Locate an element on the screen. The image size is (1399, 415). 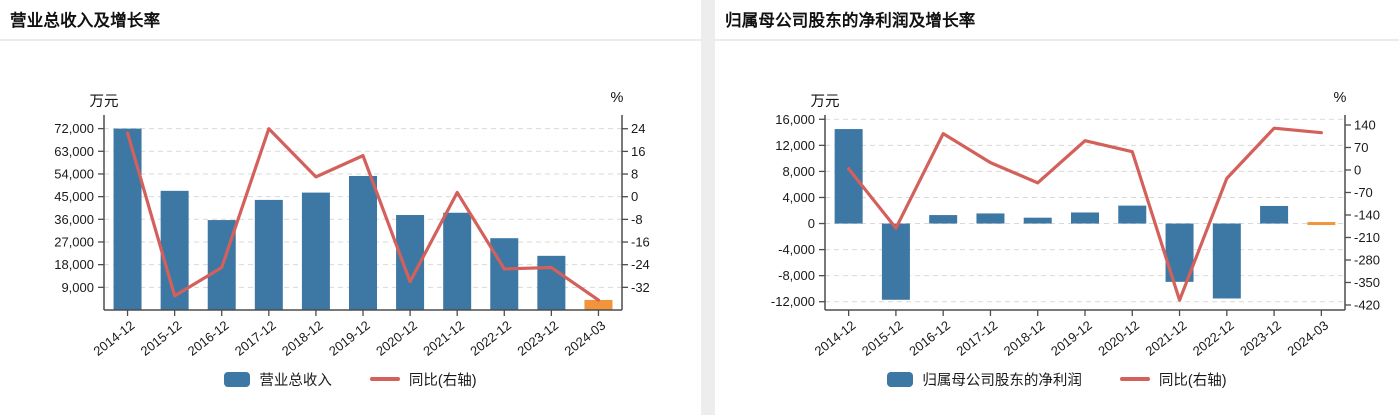
y-axis-right-label: 140 is located at coordinates (1365, 124).